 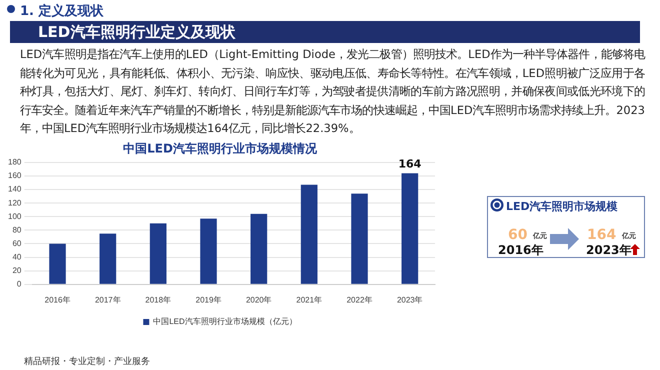 I want to click on x-tick-label: 2020年, so click(x=259, y=299).